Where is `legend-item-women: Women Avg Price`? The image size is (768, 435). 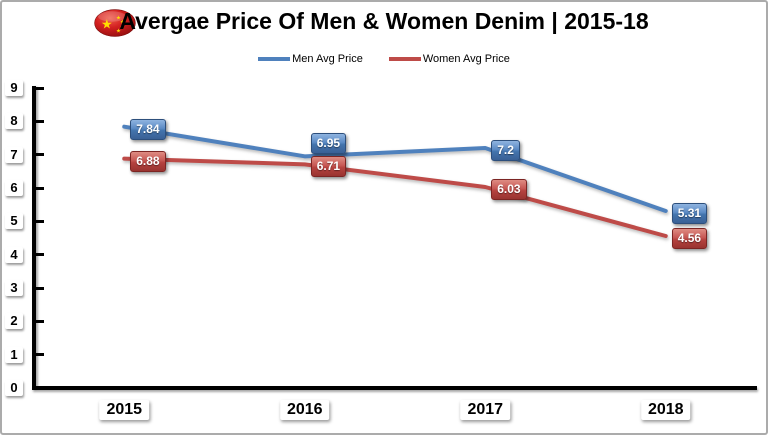 legend-item-women: Women Avg Price is located at coordinates (449, 59).